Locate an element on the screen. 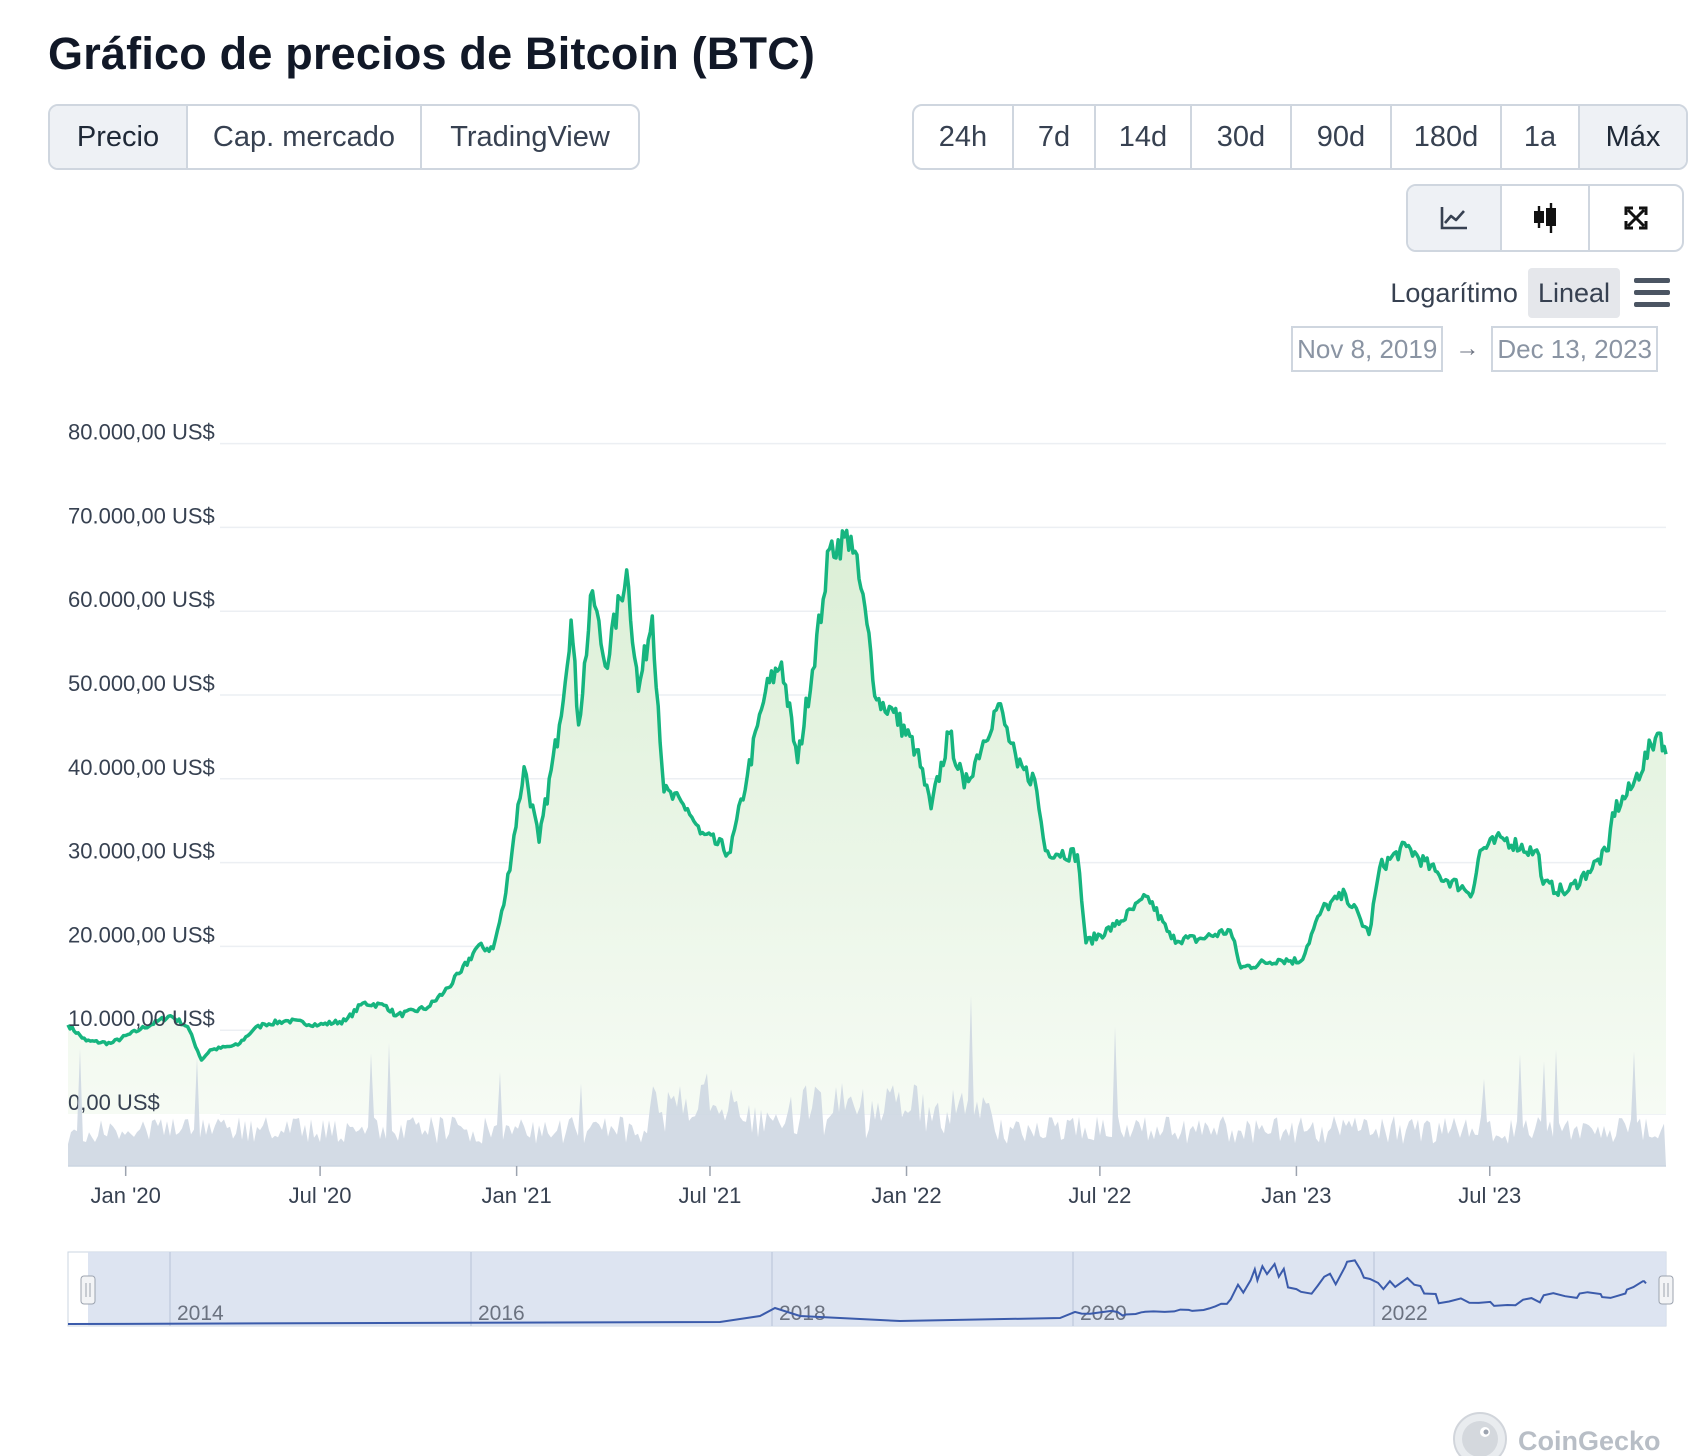  date-from-input: Nov 8, 2019 is located at coordinates (1367, 349).